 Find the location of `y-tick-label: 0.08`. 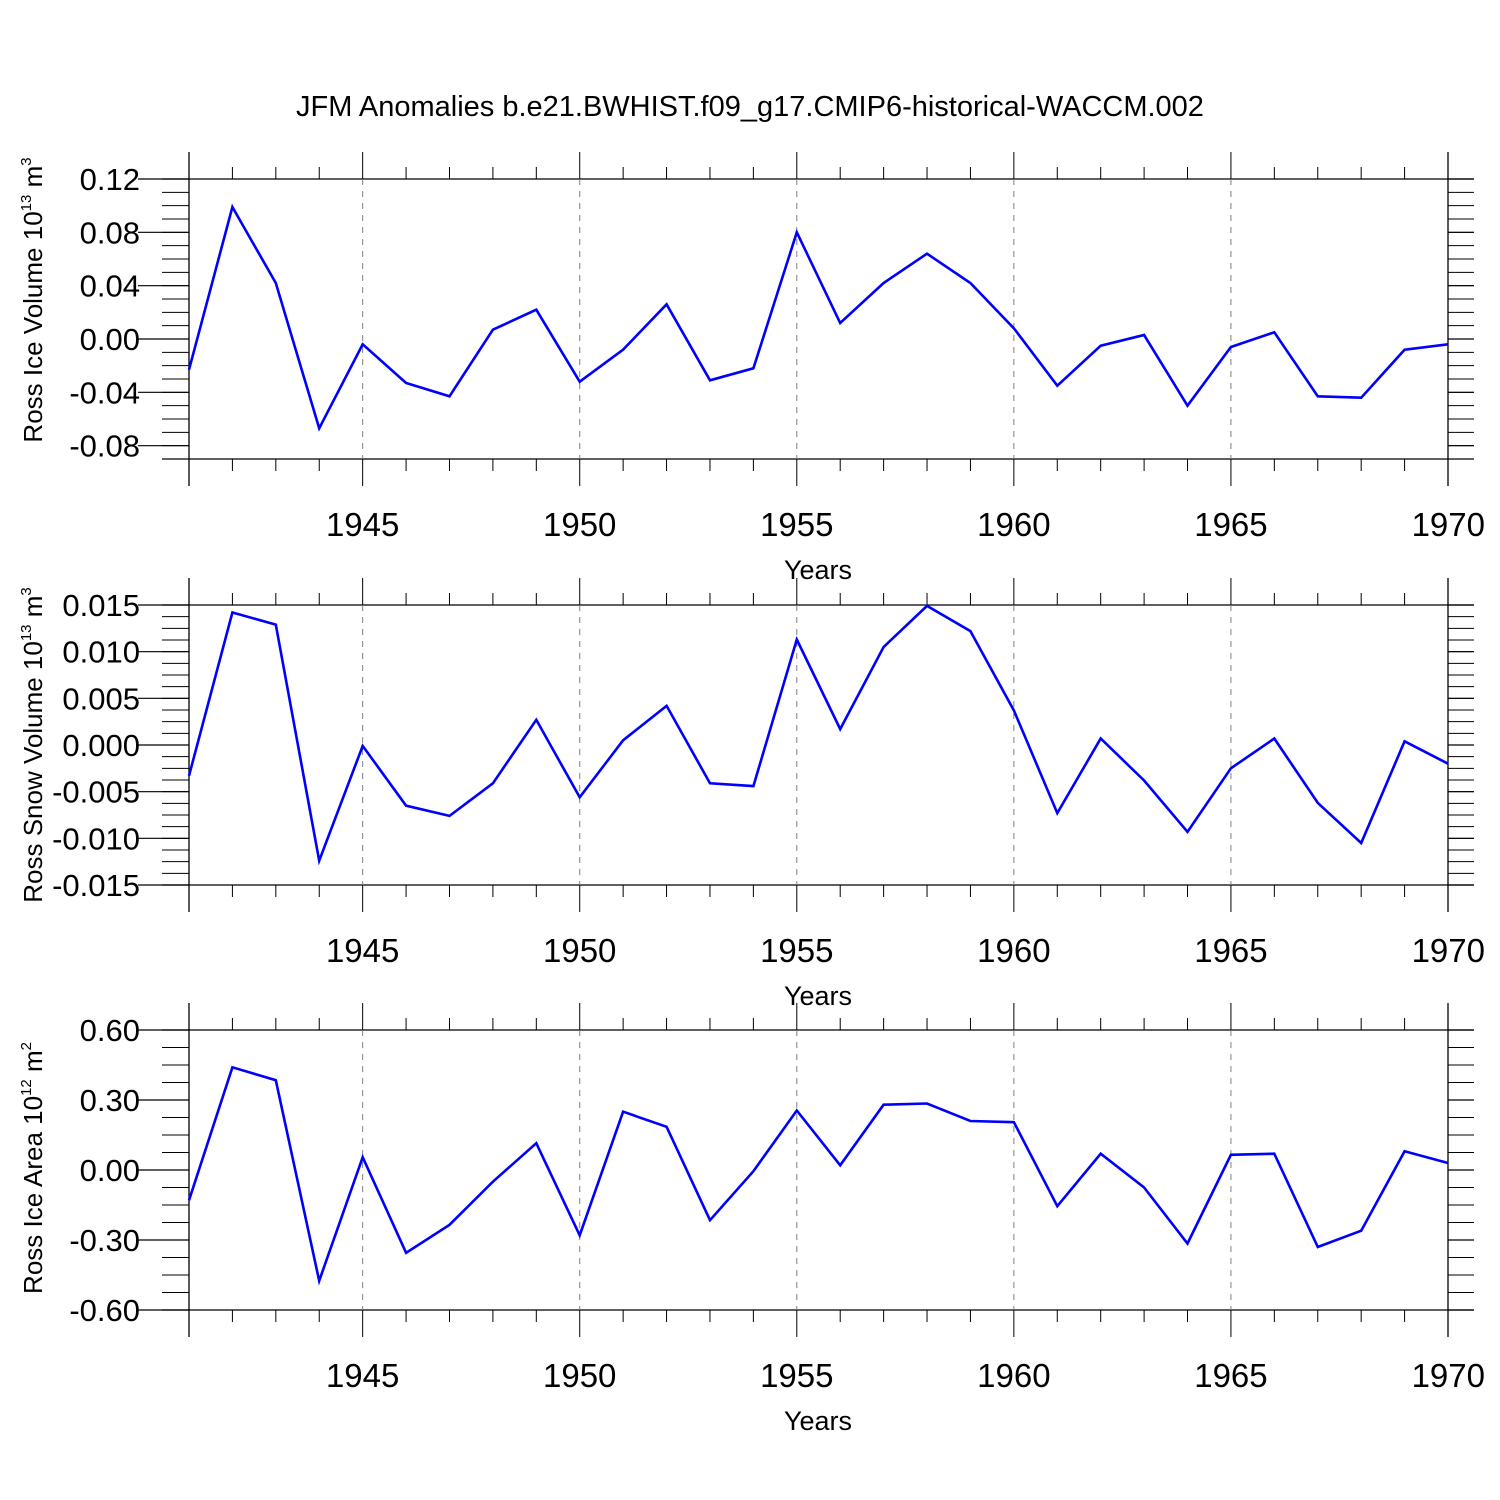

y-tick-label: 0.08 is located at coordinates (110, 232).